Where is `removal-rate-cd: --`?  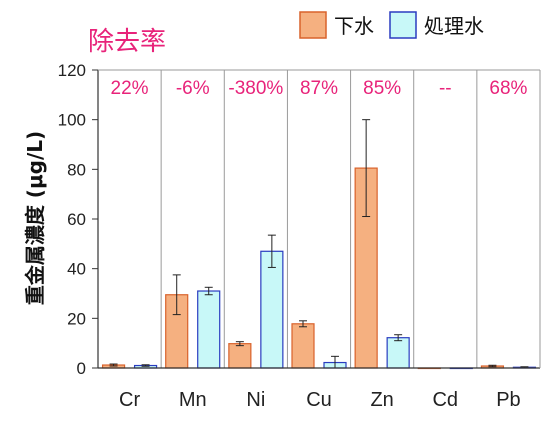 removal-rate-cd: -- is located at coordinates (445, 88).